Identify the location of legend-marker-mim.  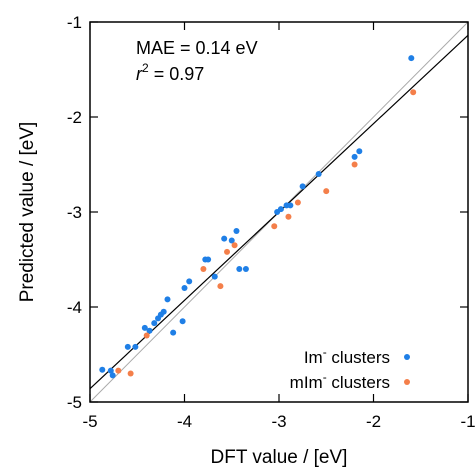
(407, 382).